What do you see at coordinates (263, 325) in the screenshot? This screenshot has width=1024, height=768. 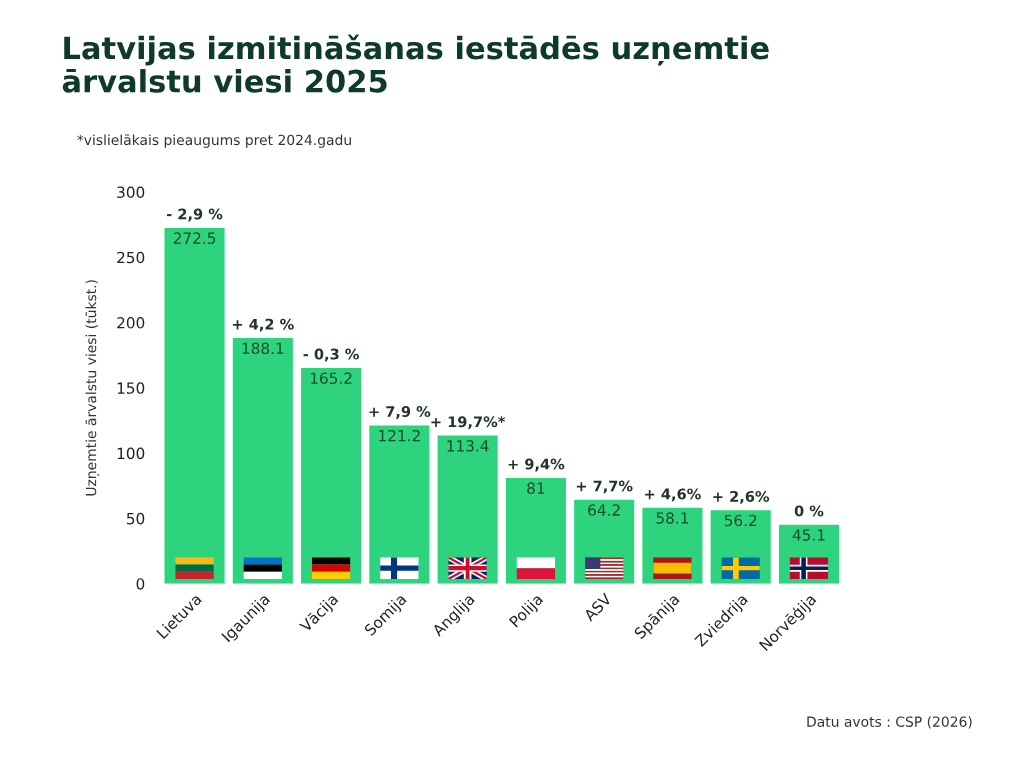 I see `annotation: + 4,2 %` at bounding box center [263, 325].